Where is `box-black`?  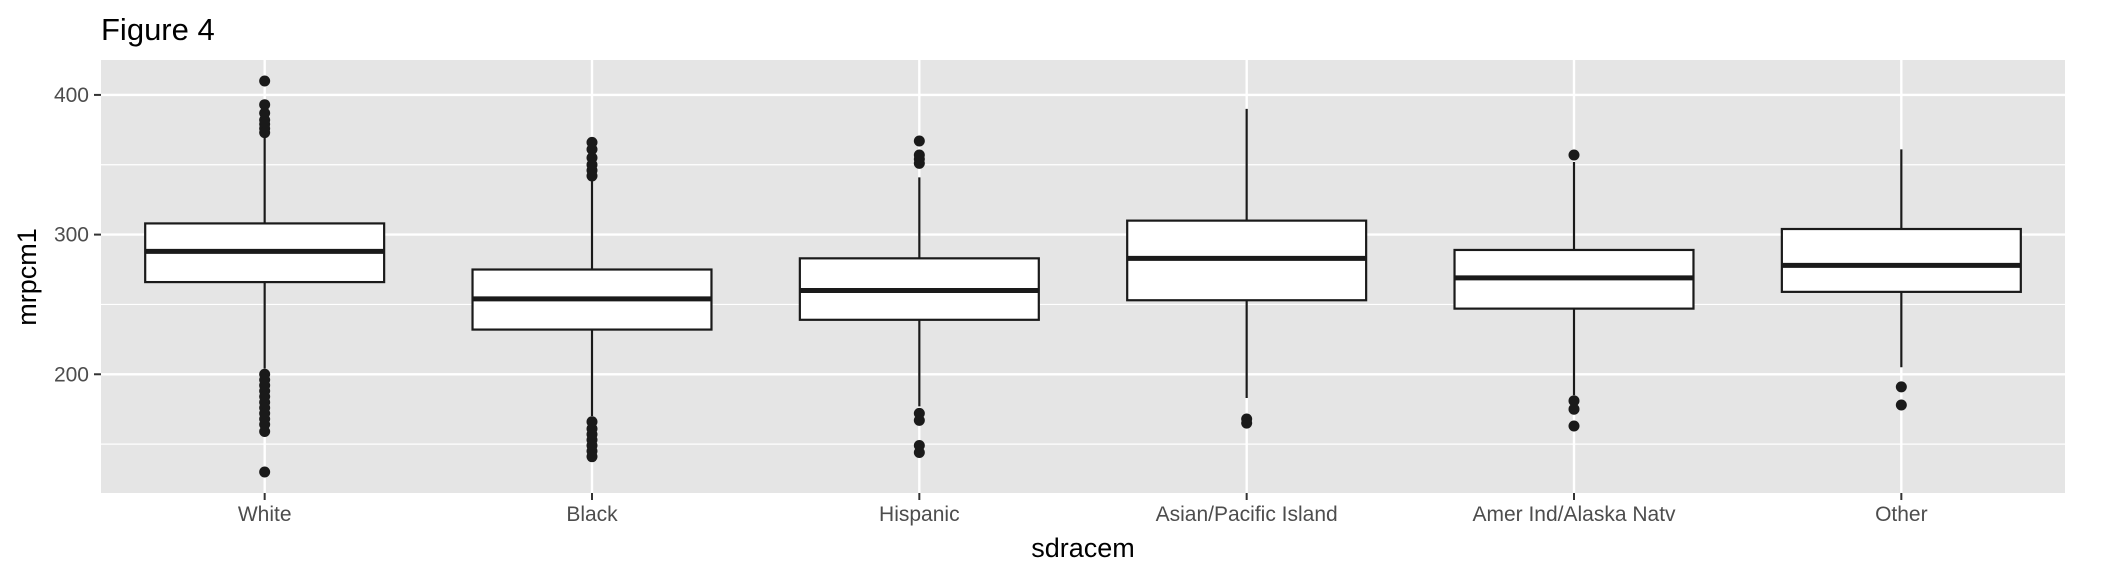 box-black is located at coordinates (592, 299).